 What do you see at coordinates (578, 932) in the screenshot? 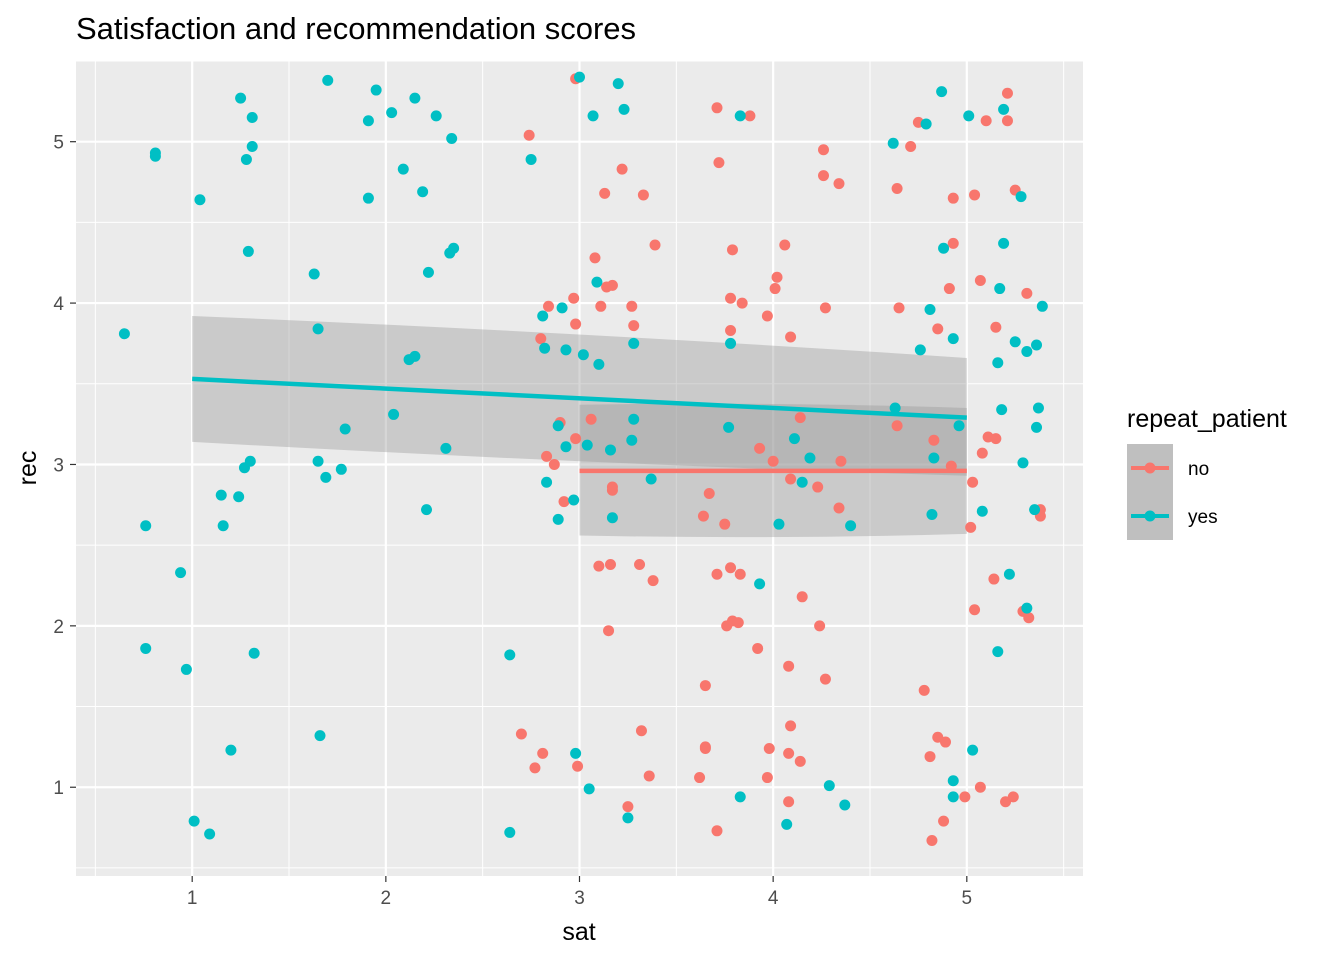
I see `x-axis-title: sat` at bounding box center [578, 932].